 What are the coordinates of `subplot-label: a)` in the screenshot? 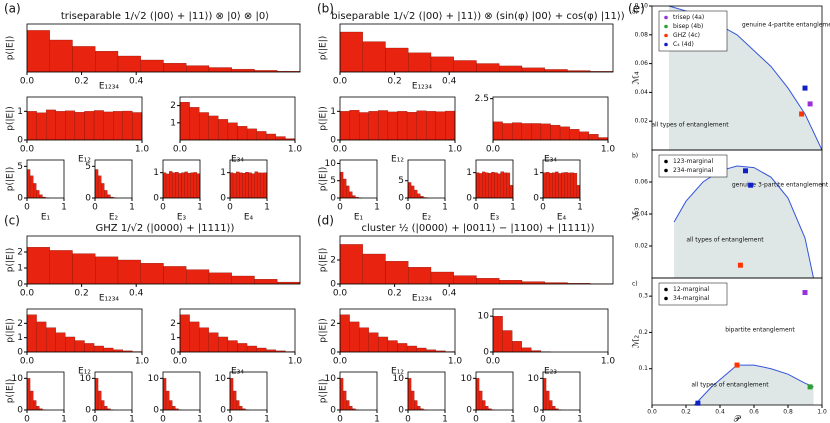 It's located at (635, 12).